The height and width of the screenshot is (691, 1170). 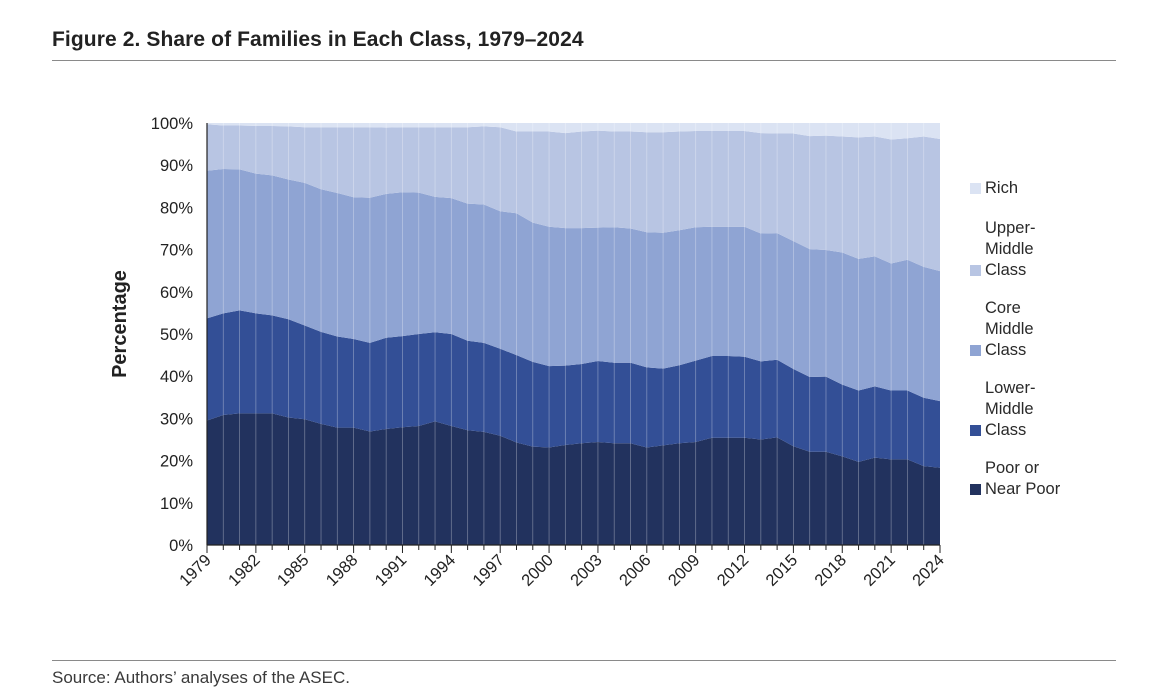 I want to click on legend-item-poor-or-near-poor: Poor or Near Poor, so click(x=1027, y=479).